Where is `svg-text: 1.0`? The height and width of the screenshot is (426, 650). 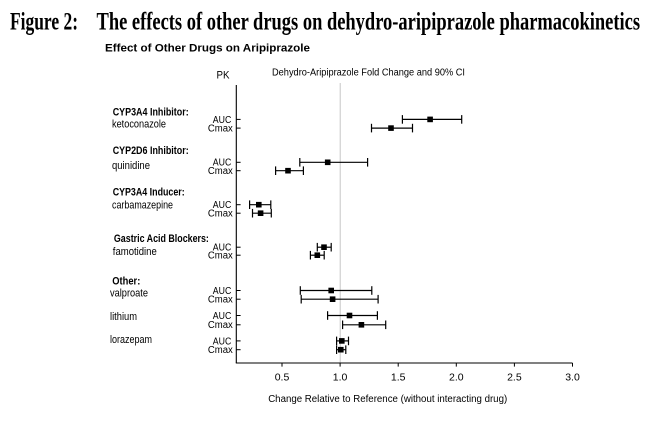 svg-text: 1.0 is located at coordinates (340, 378).